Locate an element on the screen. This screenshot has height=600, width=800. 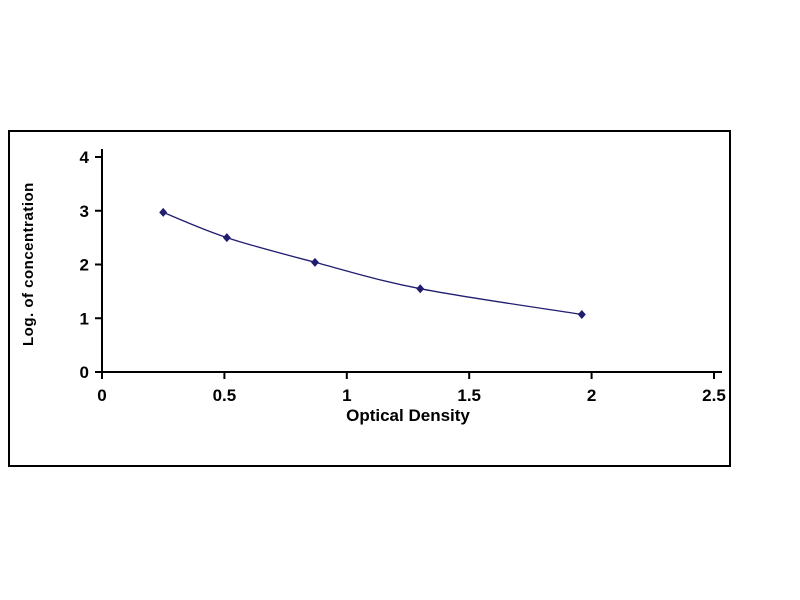
y-axis-label: Log. of concentration is located at coordinates (28, 264).